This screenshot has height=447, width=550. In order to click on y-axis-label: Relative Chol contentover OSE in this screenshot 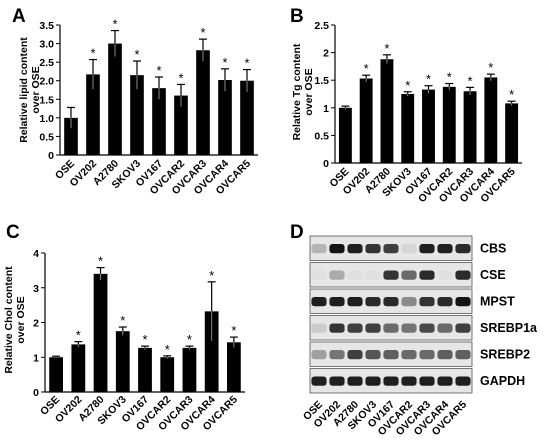, I will do `click(15, 320)`.